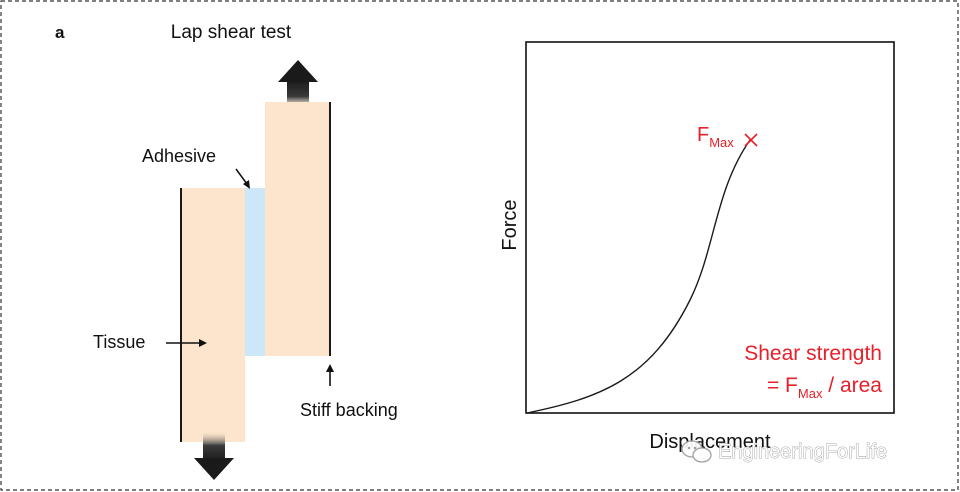 This screenshot has width=960, height=492. Describe the element at coordinates (638, 276) in the screenshot. I see `force-displacement-curve` at that location.